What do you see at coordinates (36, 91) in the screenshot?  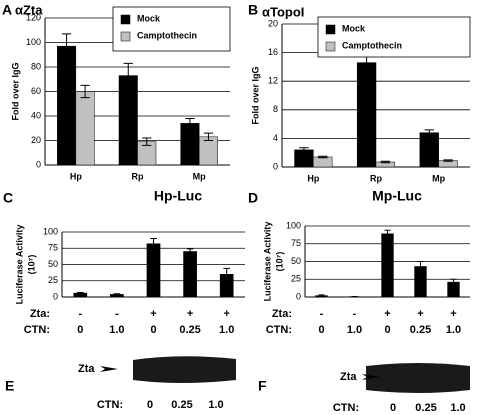 I see `y-tick-label: 60` at bounding box center [36, 91].